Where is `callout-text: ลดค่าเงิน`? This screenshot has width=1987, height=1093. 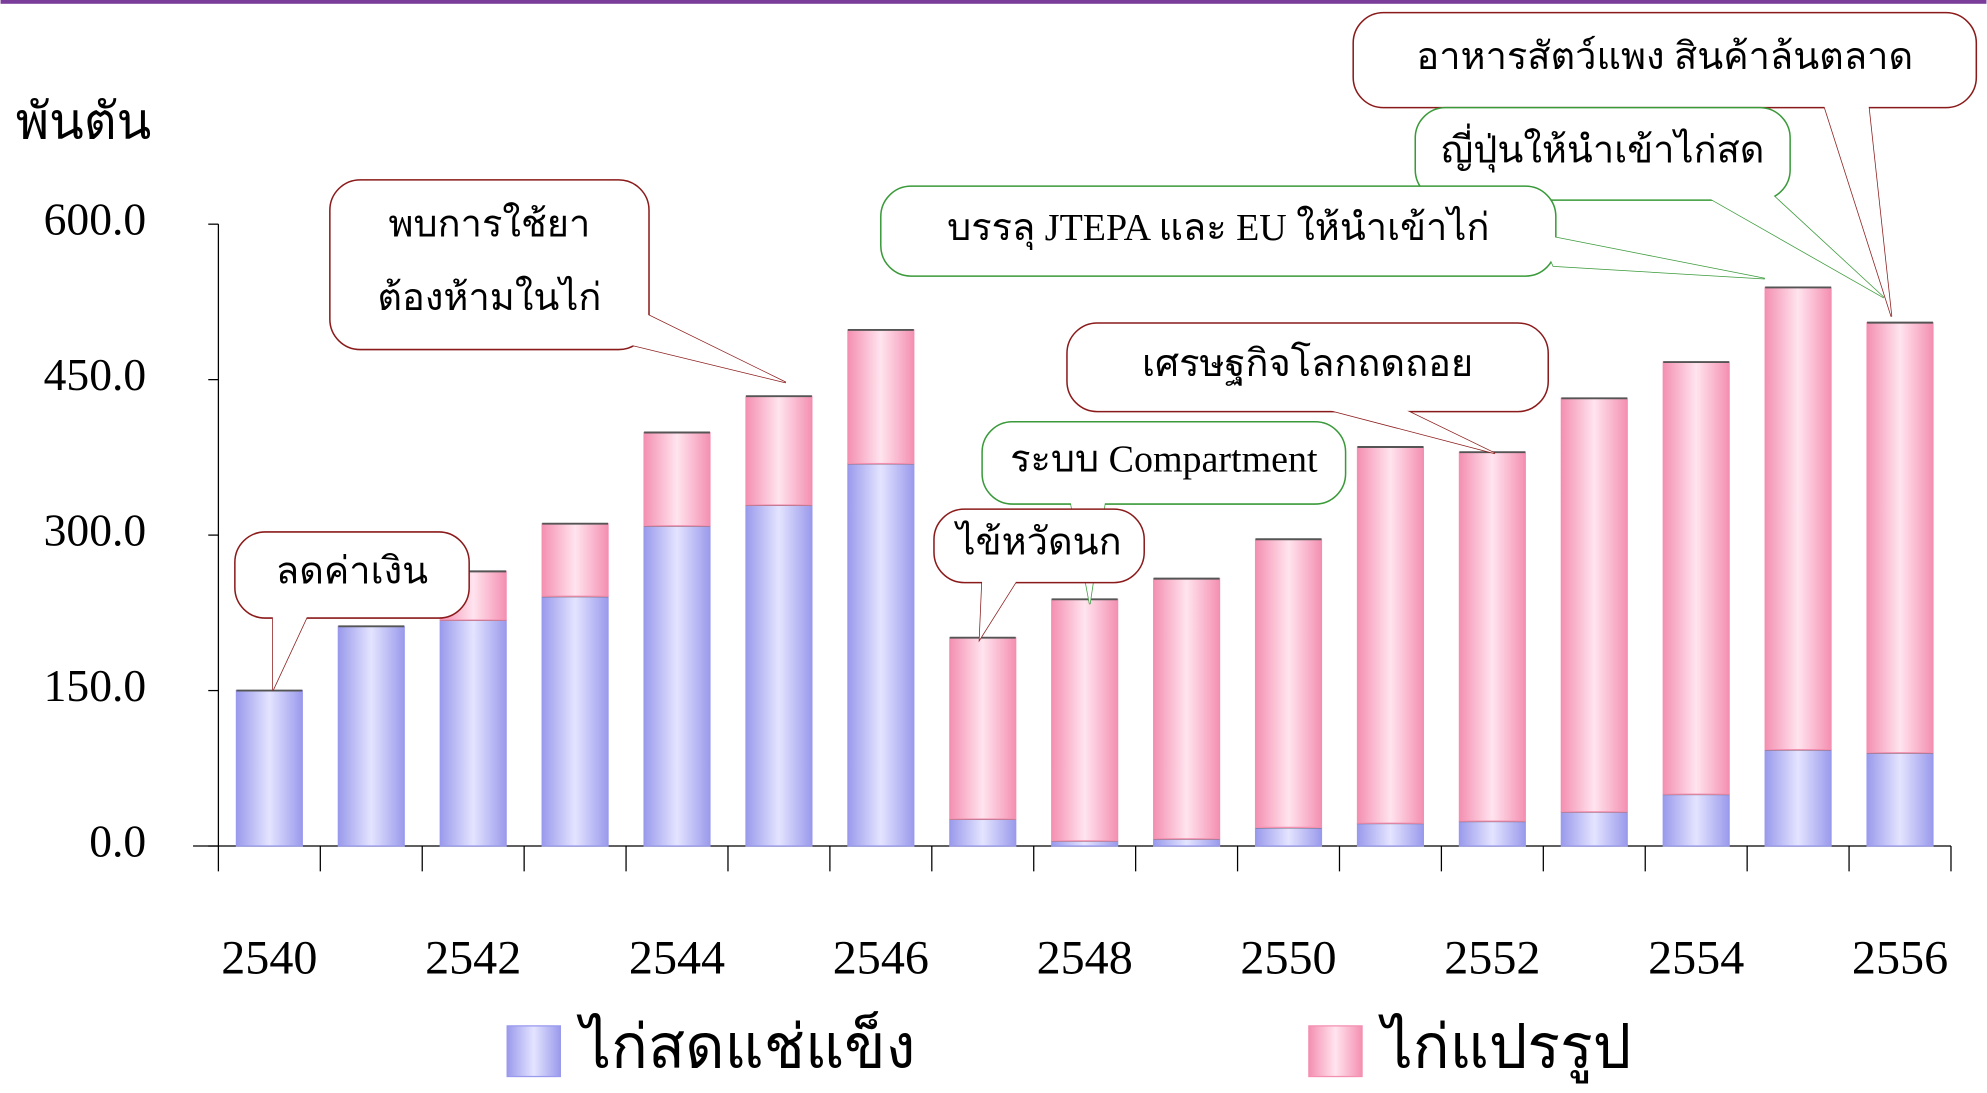 callout-text: ลดค่าเงิน is located at coordinates (352, 572).